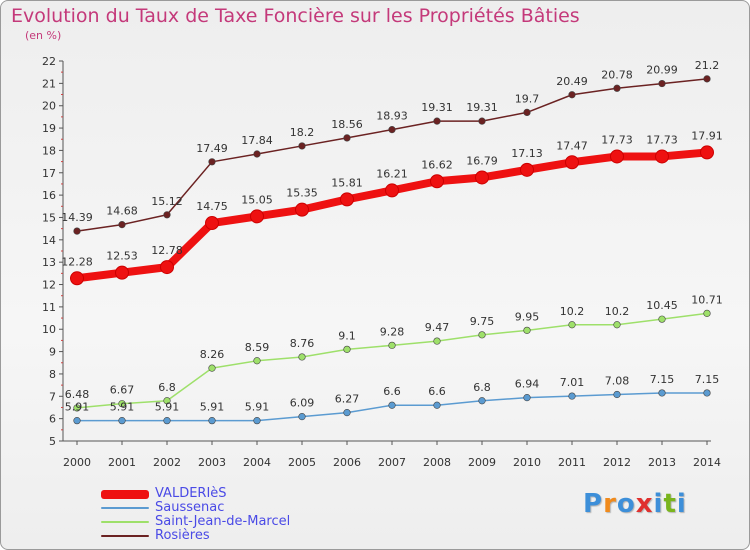 The height and width of the screenshot is (550, 750). I want to click on proxiti-logo: Proxiti, so click(635, 504).